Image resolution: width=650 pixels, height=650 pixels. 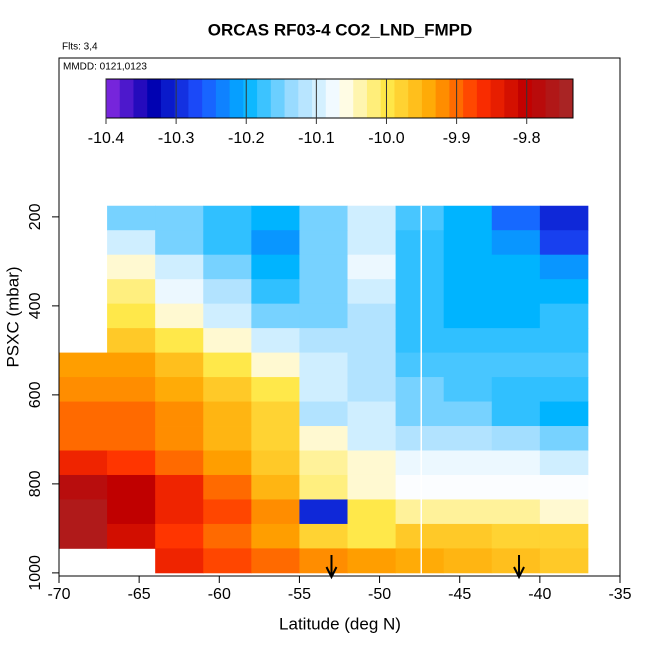 What do you see at coordinates (176, 138) in the screenshot?
I see `colorbar-tick-label: -10.3` at bounding box center [176, 138].